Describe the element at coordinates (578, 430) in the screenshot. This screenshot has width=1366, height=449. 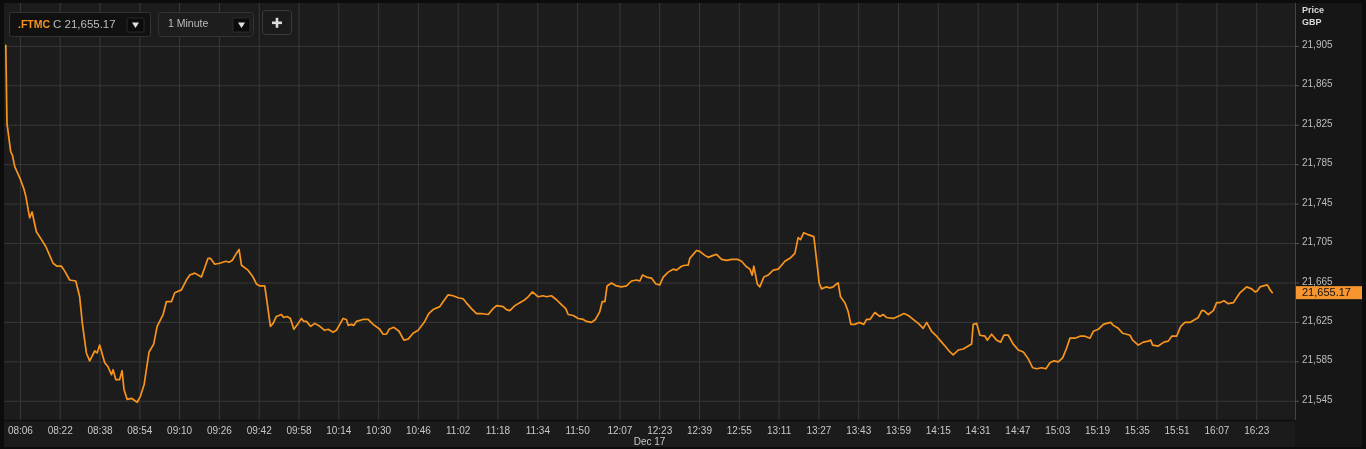
I see `x-tick-label: 11:50` at that location.